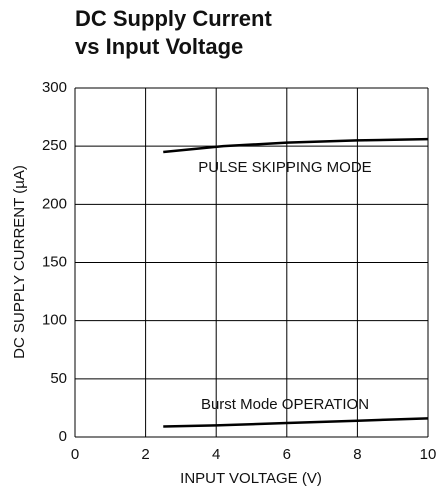 The height and width of the screenshot is (490, 441). What do you see at coordinates (159, 46) in the screenshot?
I see `chart-title: vs Input Voltage` at bounding box center [159, 46].